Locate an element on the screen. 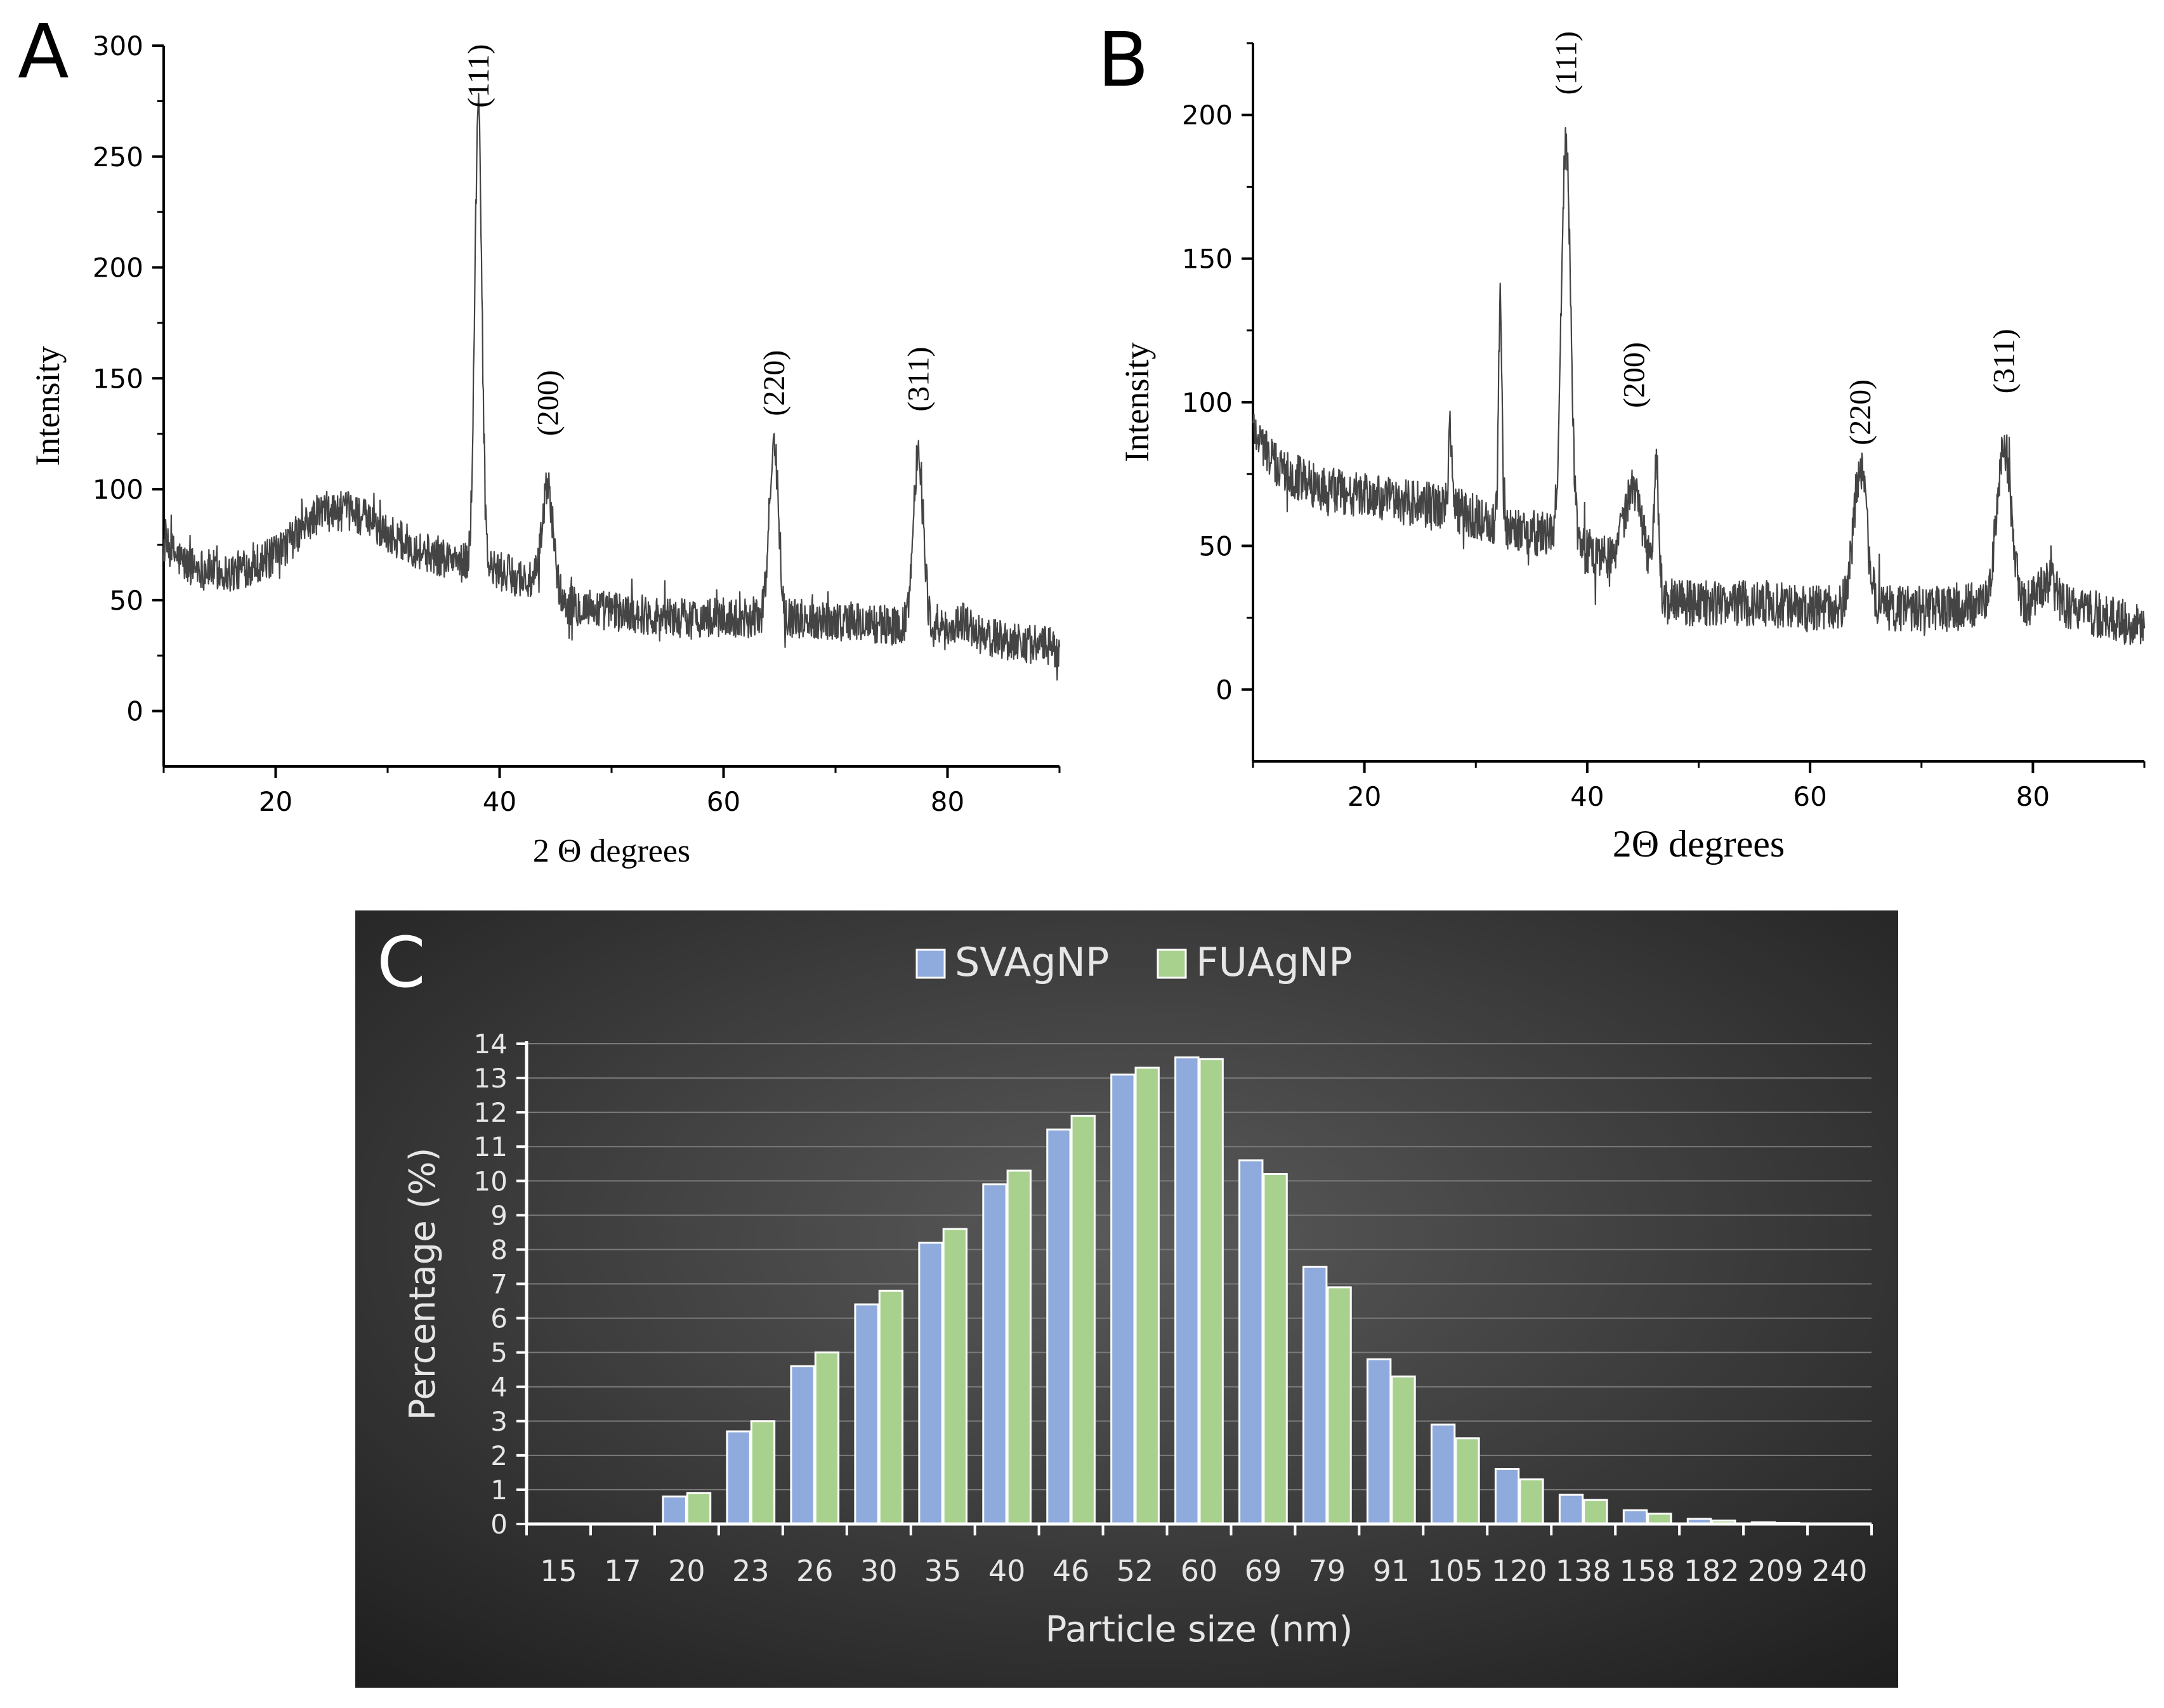 The width and height of the screenshot is (2164, 1708). y-axis-title: Intensity is located at coordinates (48, 406).